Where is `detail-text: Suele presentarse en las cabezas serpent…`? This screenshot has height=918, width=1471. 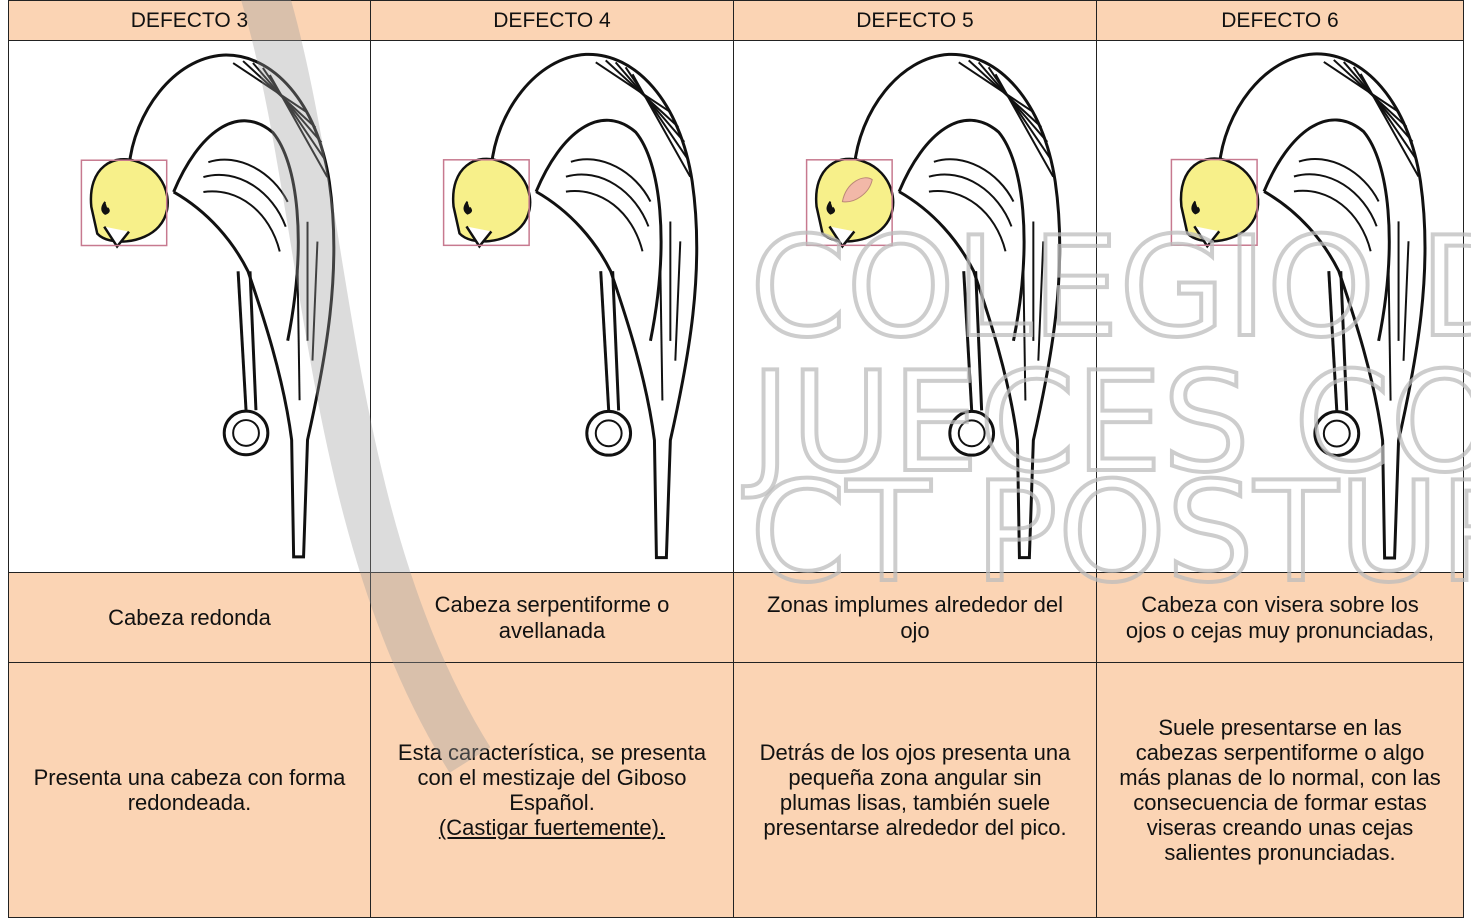
detail-text: Suele presentarse en las cabezas serpent… is located at coordinates (1280, 790).